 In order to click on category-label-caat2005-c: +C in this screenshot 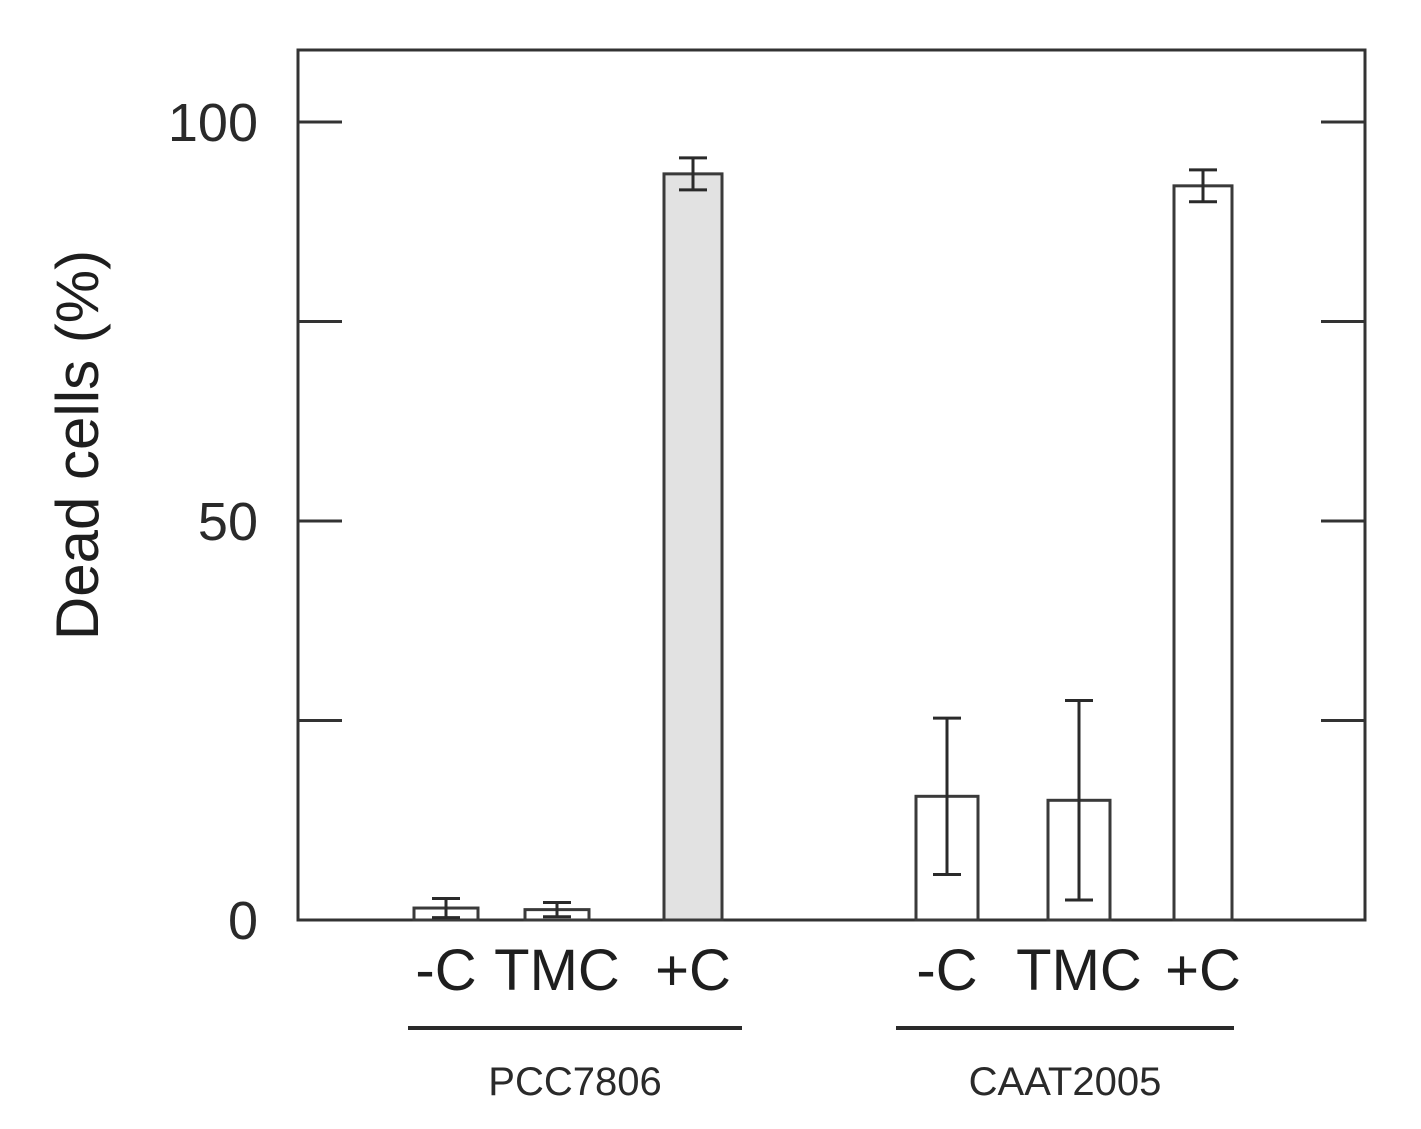, I will do `click(1203, 970)`.